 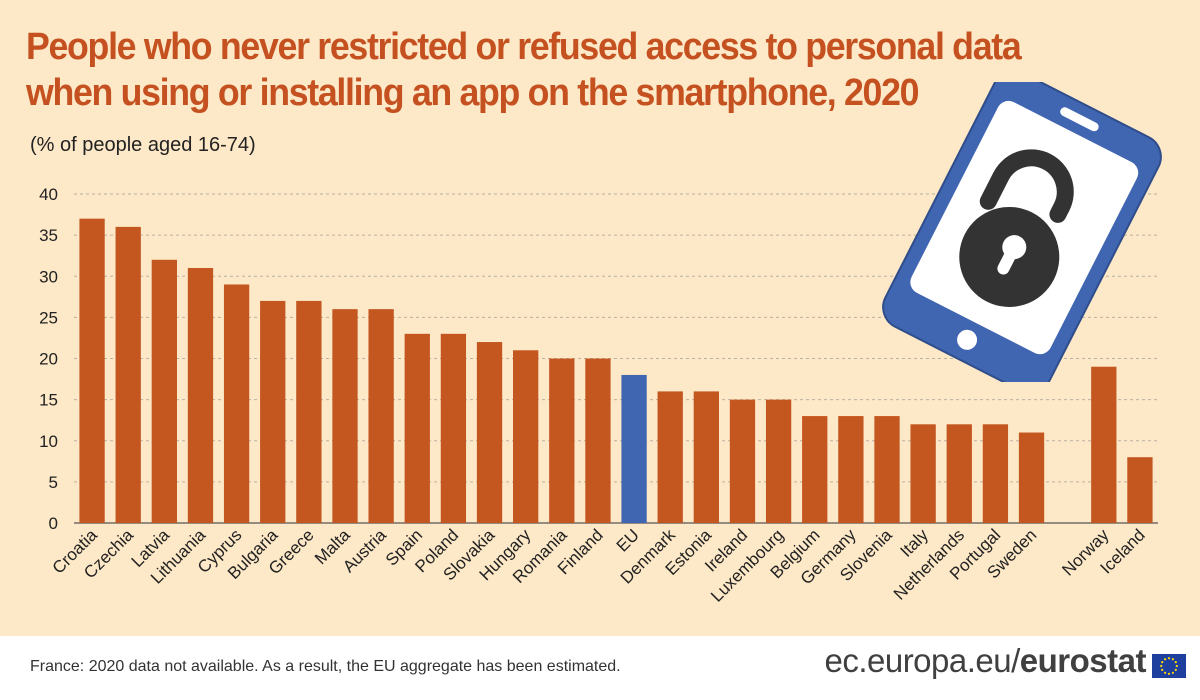 I want to click on bar-portugal, so click(x=995, y=473).